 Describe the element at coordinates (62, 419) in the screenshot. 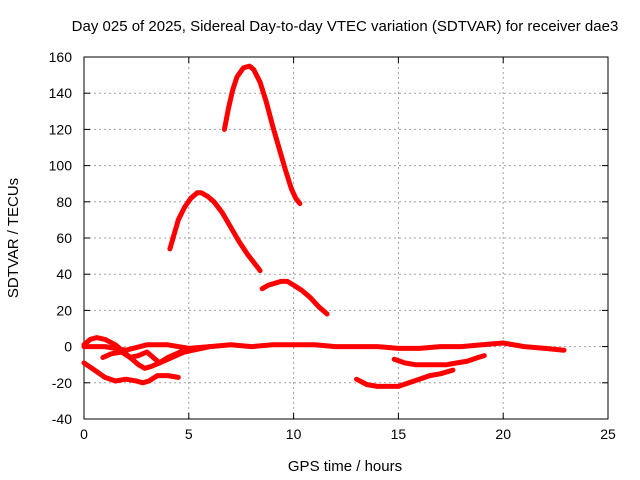

I see `y-tick-label: -40` at that location.